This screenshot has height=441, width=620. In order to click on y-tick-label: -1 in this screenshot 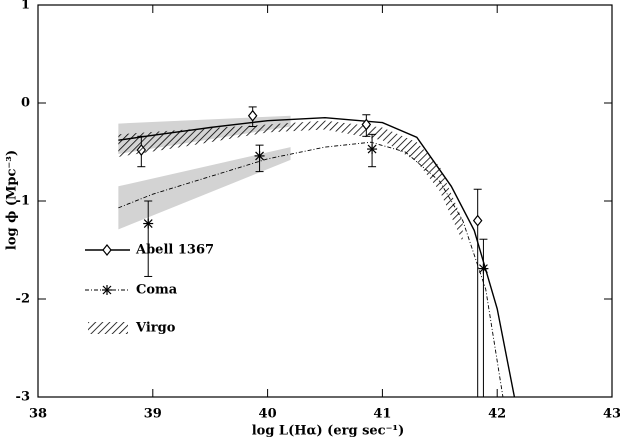, I will do `click(23, 201)`.